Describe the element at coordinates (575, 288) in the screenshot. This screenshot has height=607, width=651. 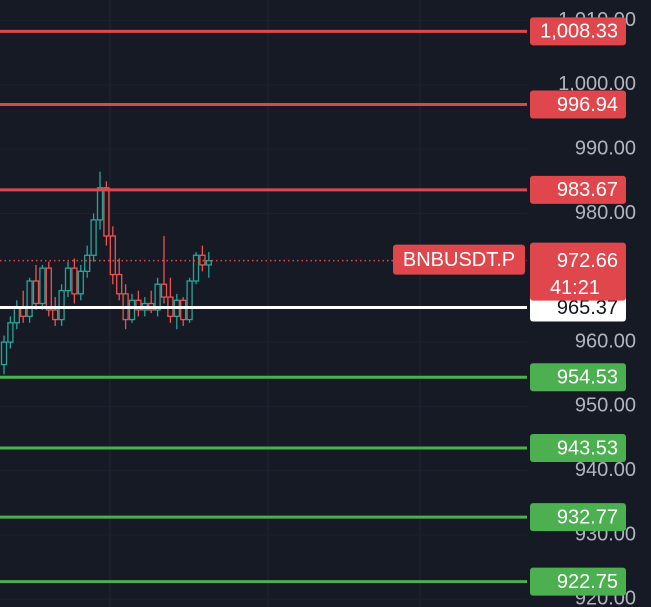
I see `countdown-label: 41:21` at that location.